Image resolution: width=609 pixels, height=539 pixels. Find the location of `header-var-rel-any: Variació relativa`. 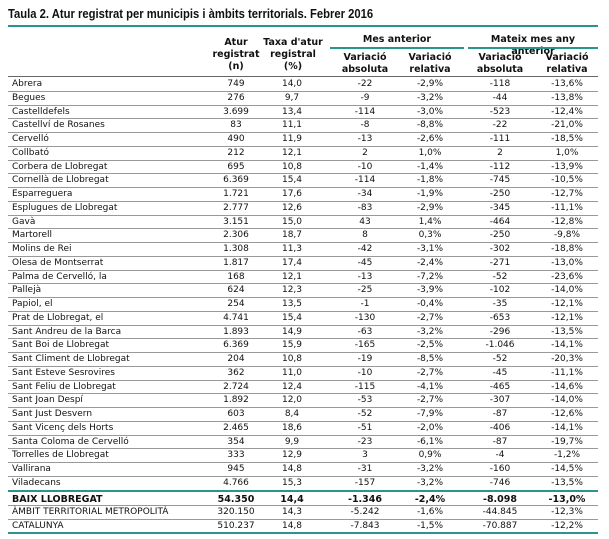

header-var-rel-any: Variació relativa is located at coordinates (567, 63).